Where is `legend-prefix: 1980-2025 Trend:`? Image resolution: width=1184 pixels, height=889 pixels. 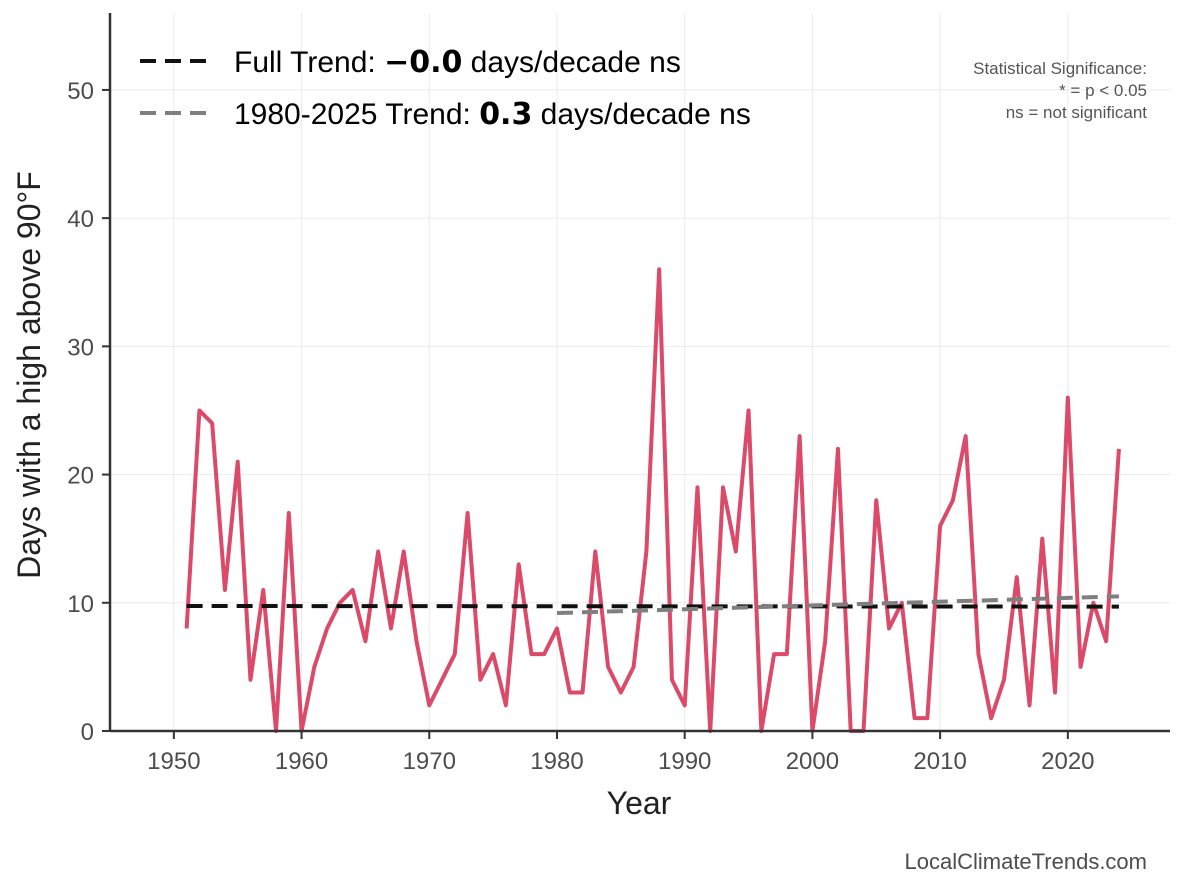 legend-prefix: 1980-2025 Trend: is located at coordinates (356, 114).